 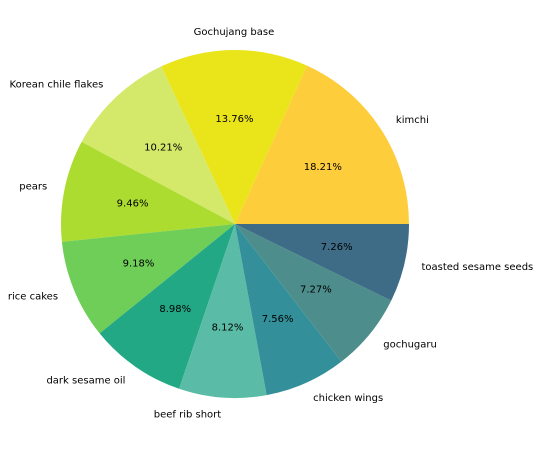 I want to click on category-label-toasted-sesame-seeds: toasted sesame seeds, so click(x=477, y=267).